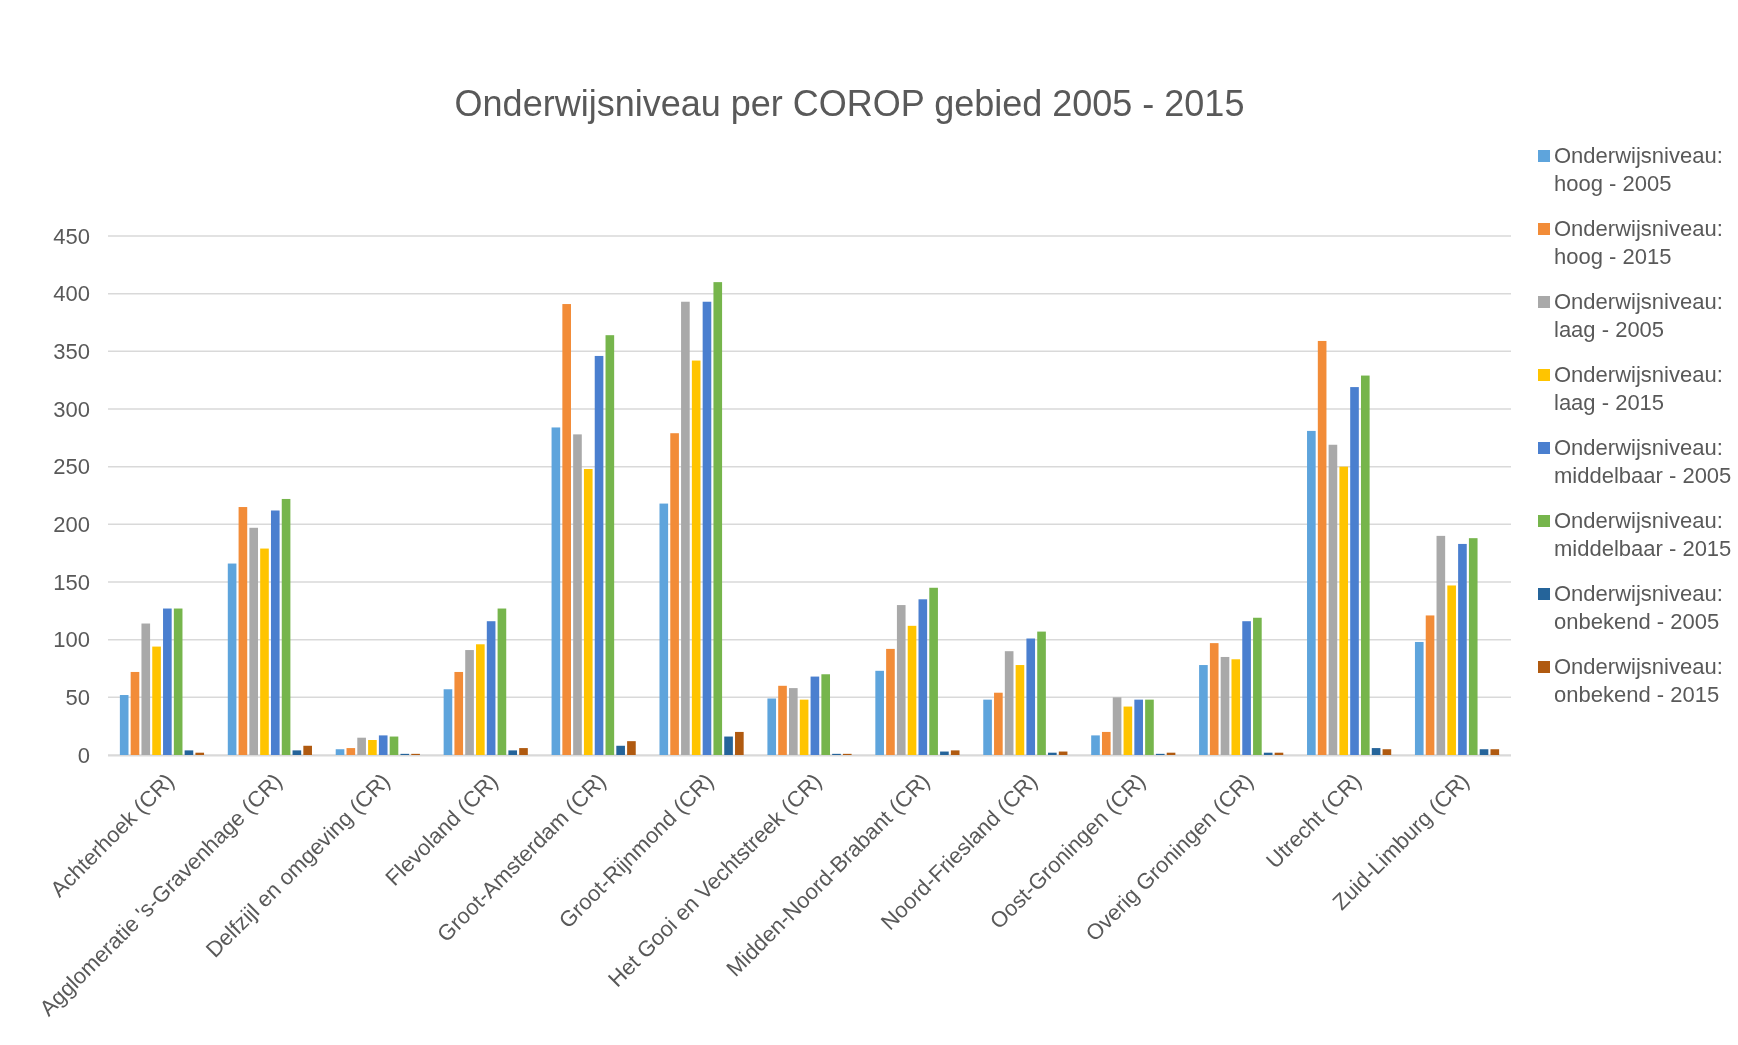  Describe the element at coordinates (849, 103) in the screenshot. I see `chart-title: Onderwijsniveau per COROP gebied 2005 - 2015` at that location.